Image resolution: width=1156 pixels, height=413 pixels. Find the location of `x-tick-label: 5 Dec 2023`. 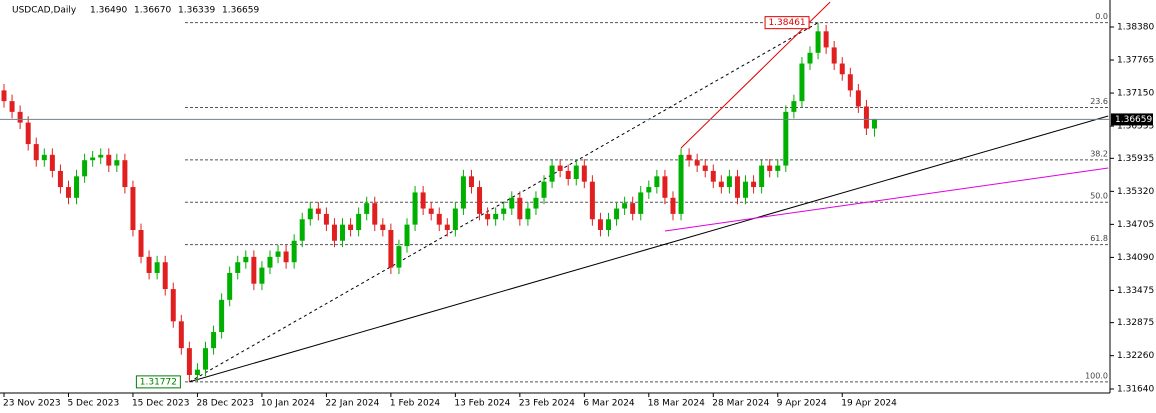

x-tick-label: 5 Dec 2023 is located at coordinates (93, 404).